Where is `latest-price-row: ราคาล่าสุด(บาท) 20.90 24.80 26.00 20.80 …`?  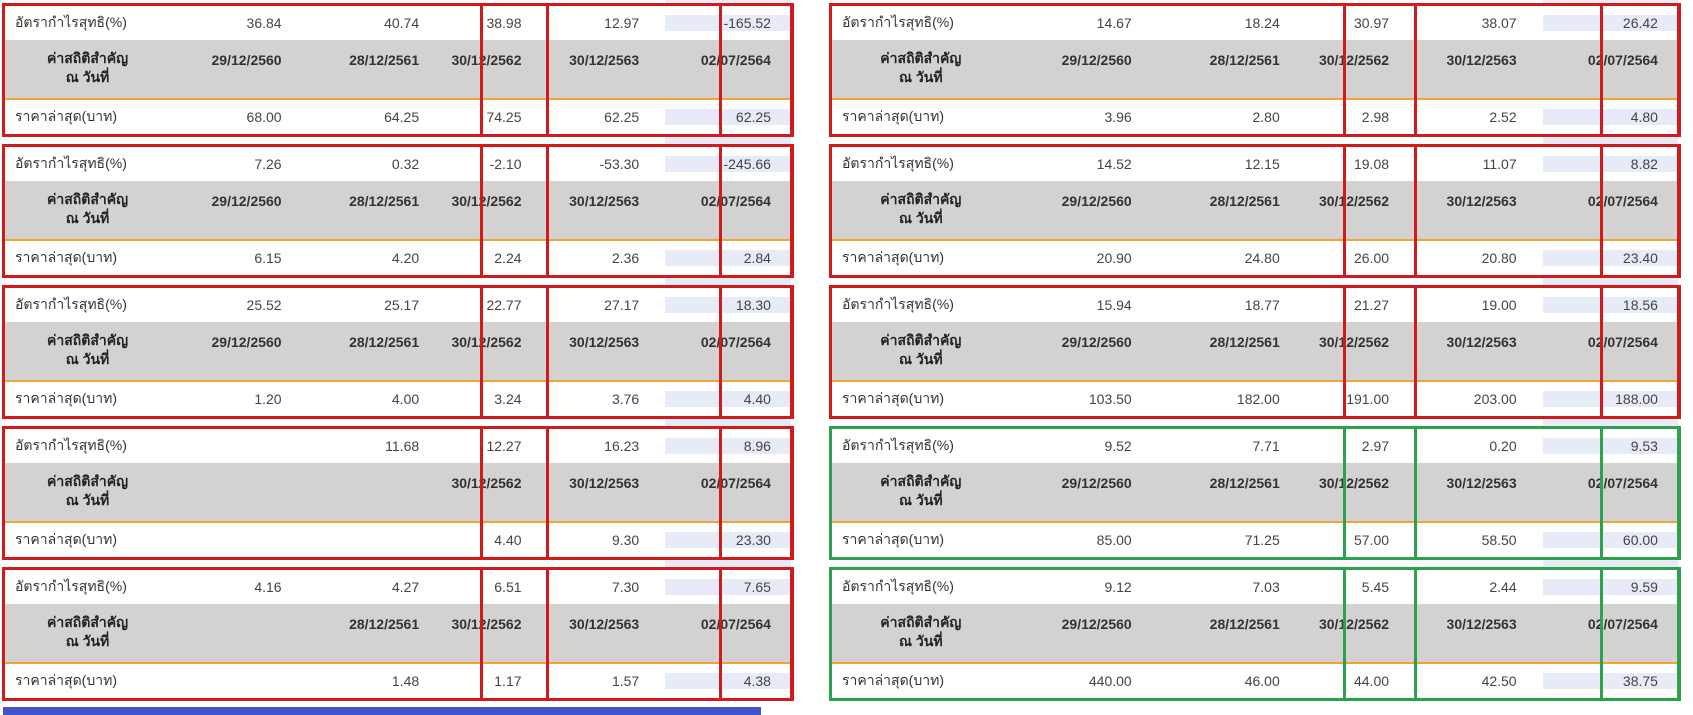
latest-price-row: ราคาล่าสุด(บาท) 20.90 24.80 26.00 20.80 … is located at coordinates (1255, 258).